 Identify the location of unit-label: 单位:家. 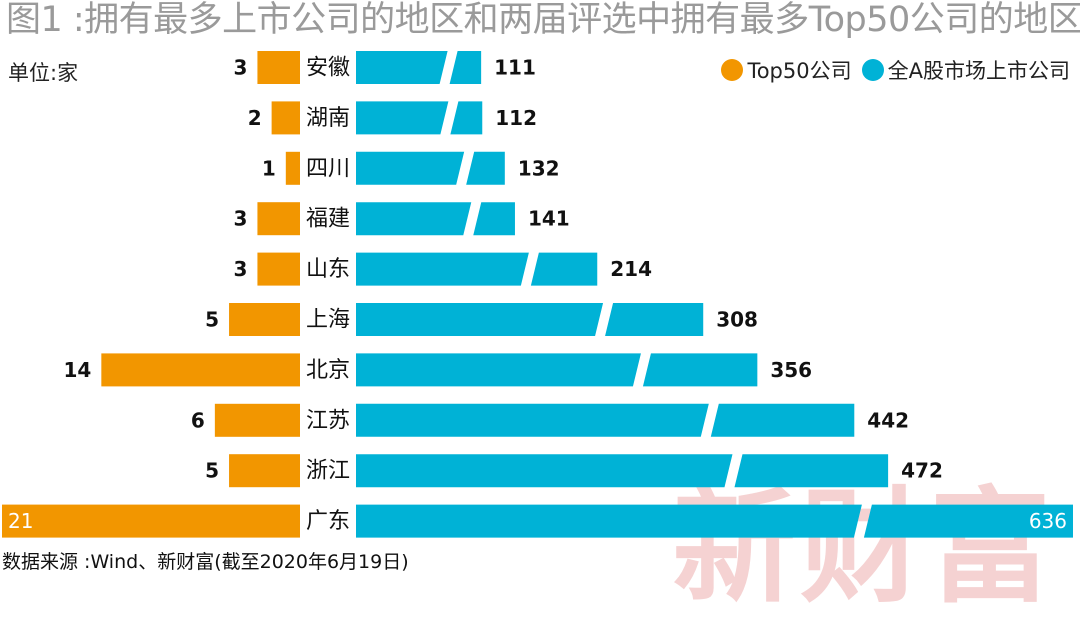
(43, 73).